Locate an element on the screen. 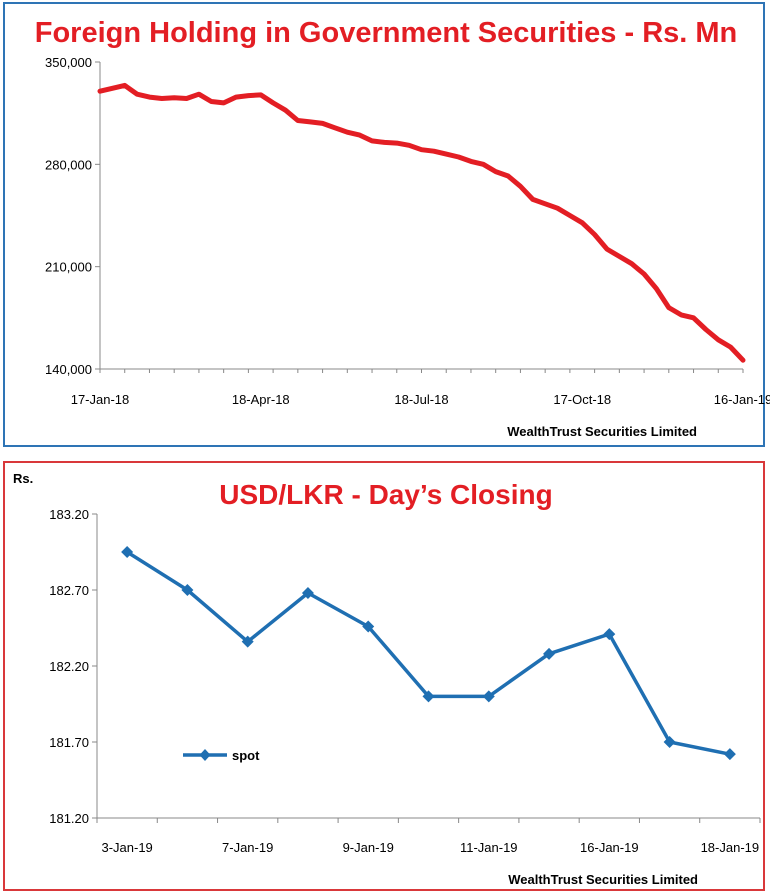  y-tick-label: 350,000 is located at coordinates (68, 62).